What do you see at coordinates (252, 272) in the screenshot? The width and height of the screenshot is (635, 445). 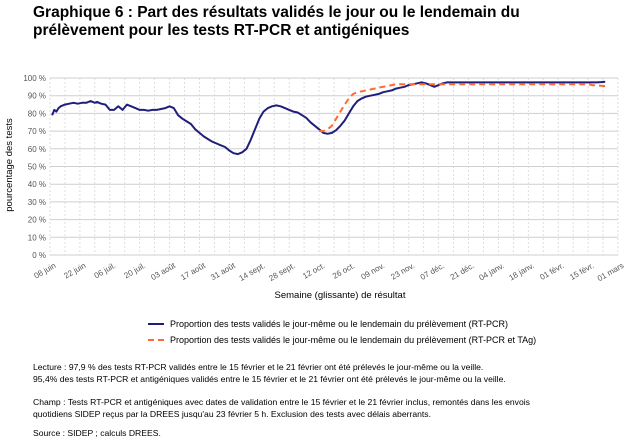 I see `x-tick-label: 14 sept.` at bounding box center [252, 272].